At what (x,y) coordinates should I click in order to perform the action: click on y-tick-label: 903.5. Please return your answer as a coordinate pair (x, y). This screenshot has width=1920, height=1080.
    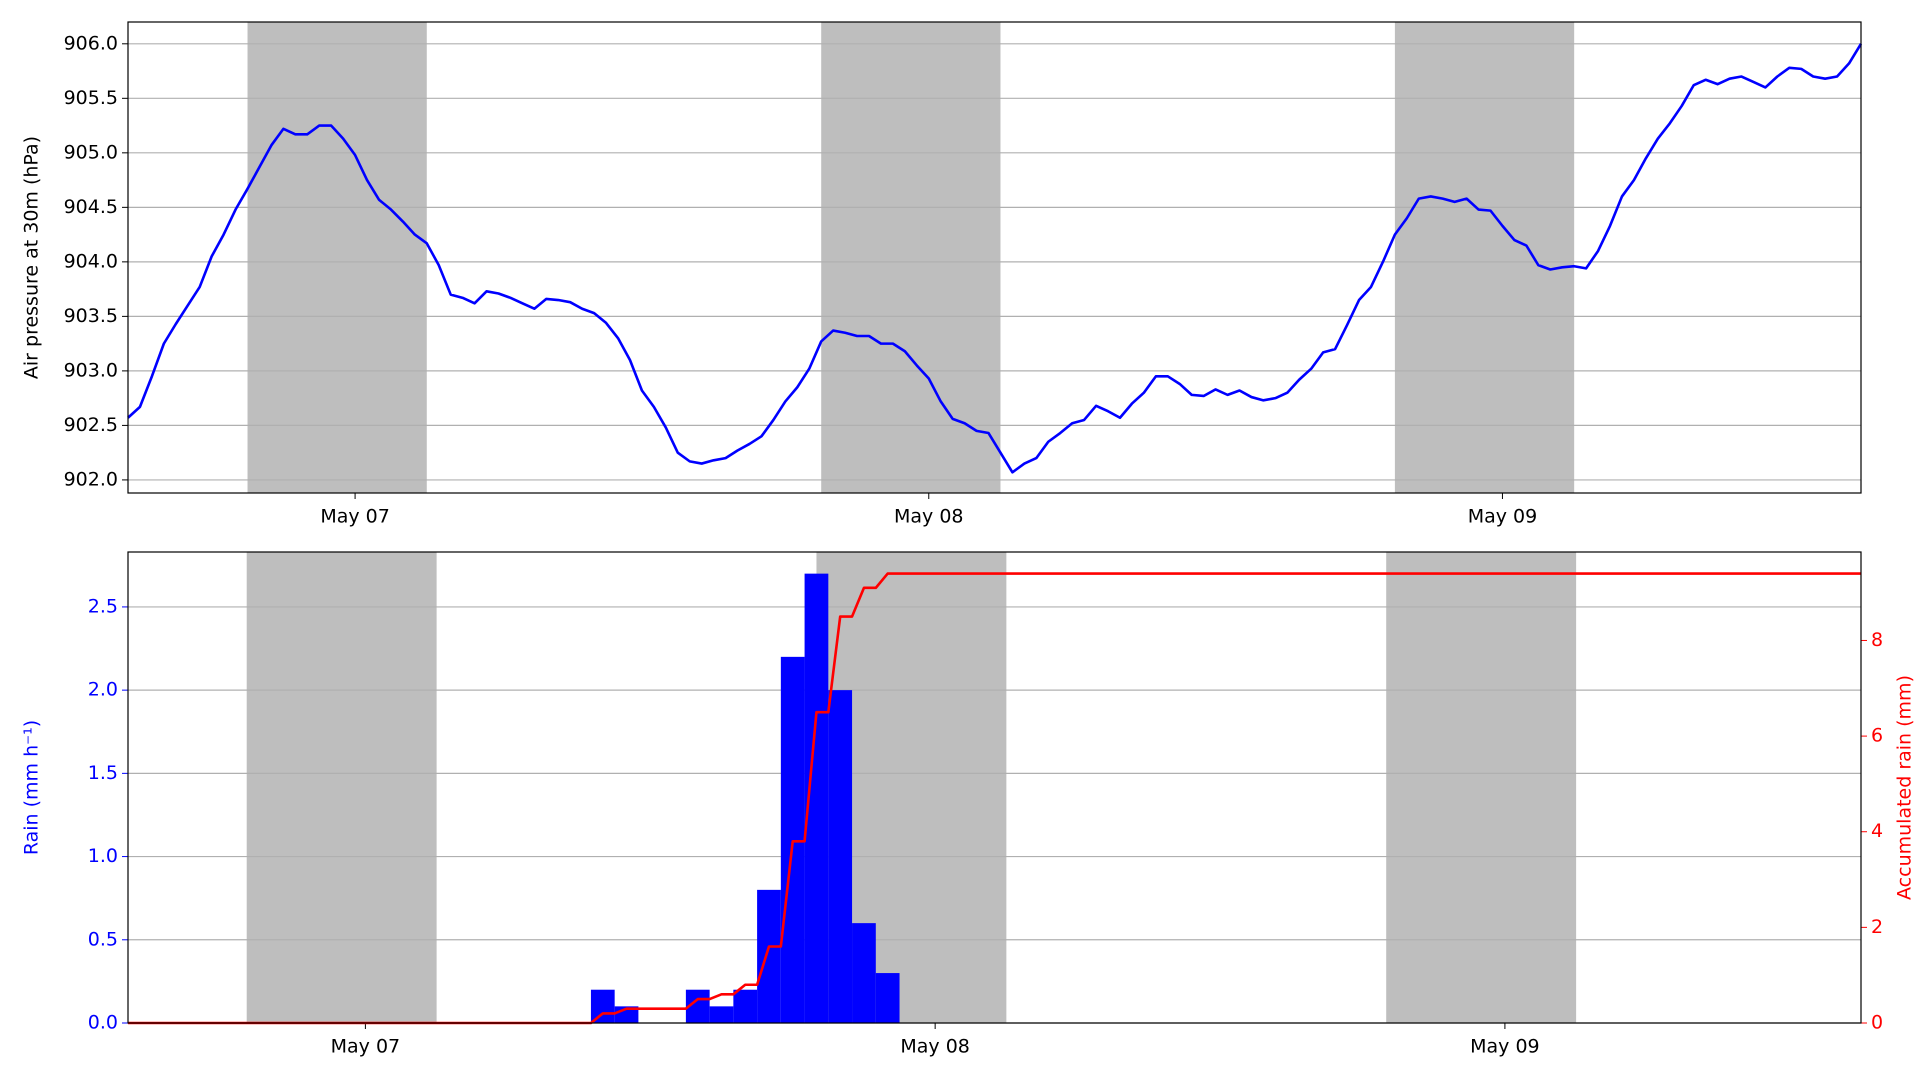
    Looking at the image, I should click on (91, 316).